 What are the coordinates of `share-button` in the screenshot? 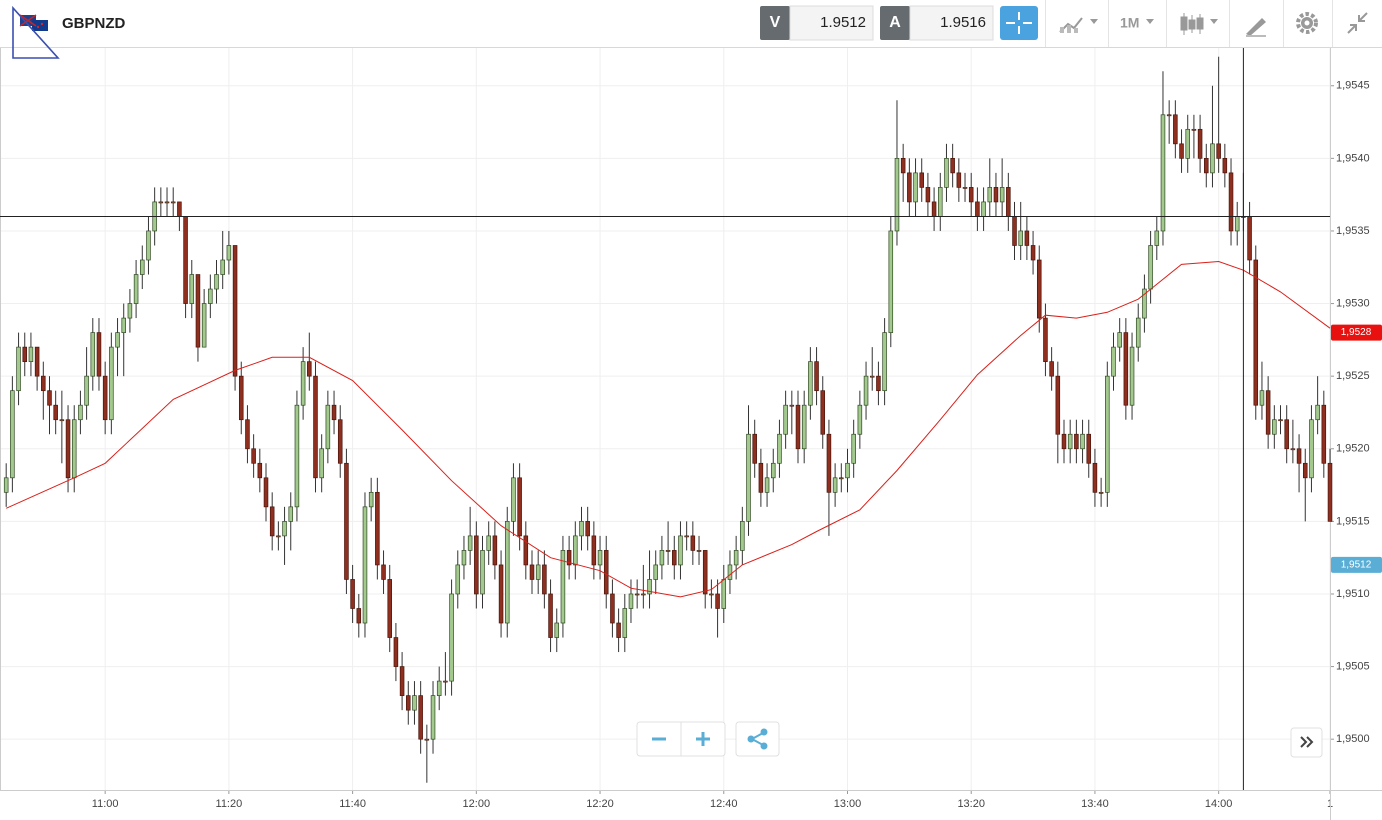 It's located at (757, 739).